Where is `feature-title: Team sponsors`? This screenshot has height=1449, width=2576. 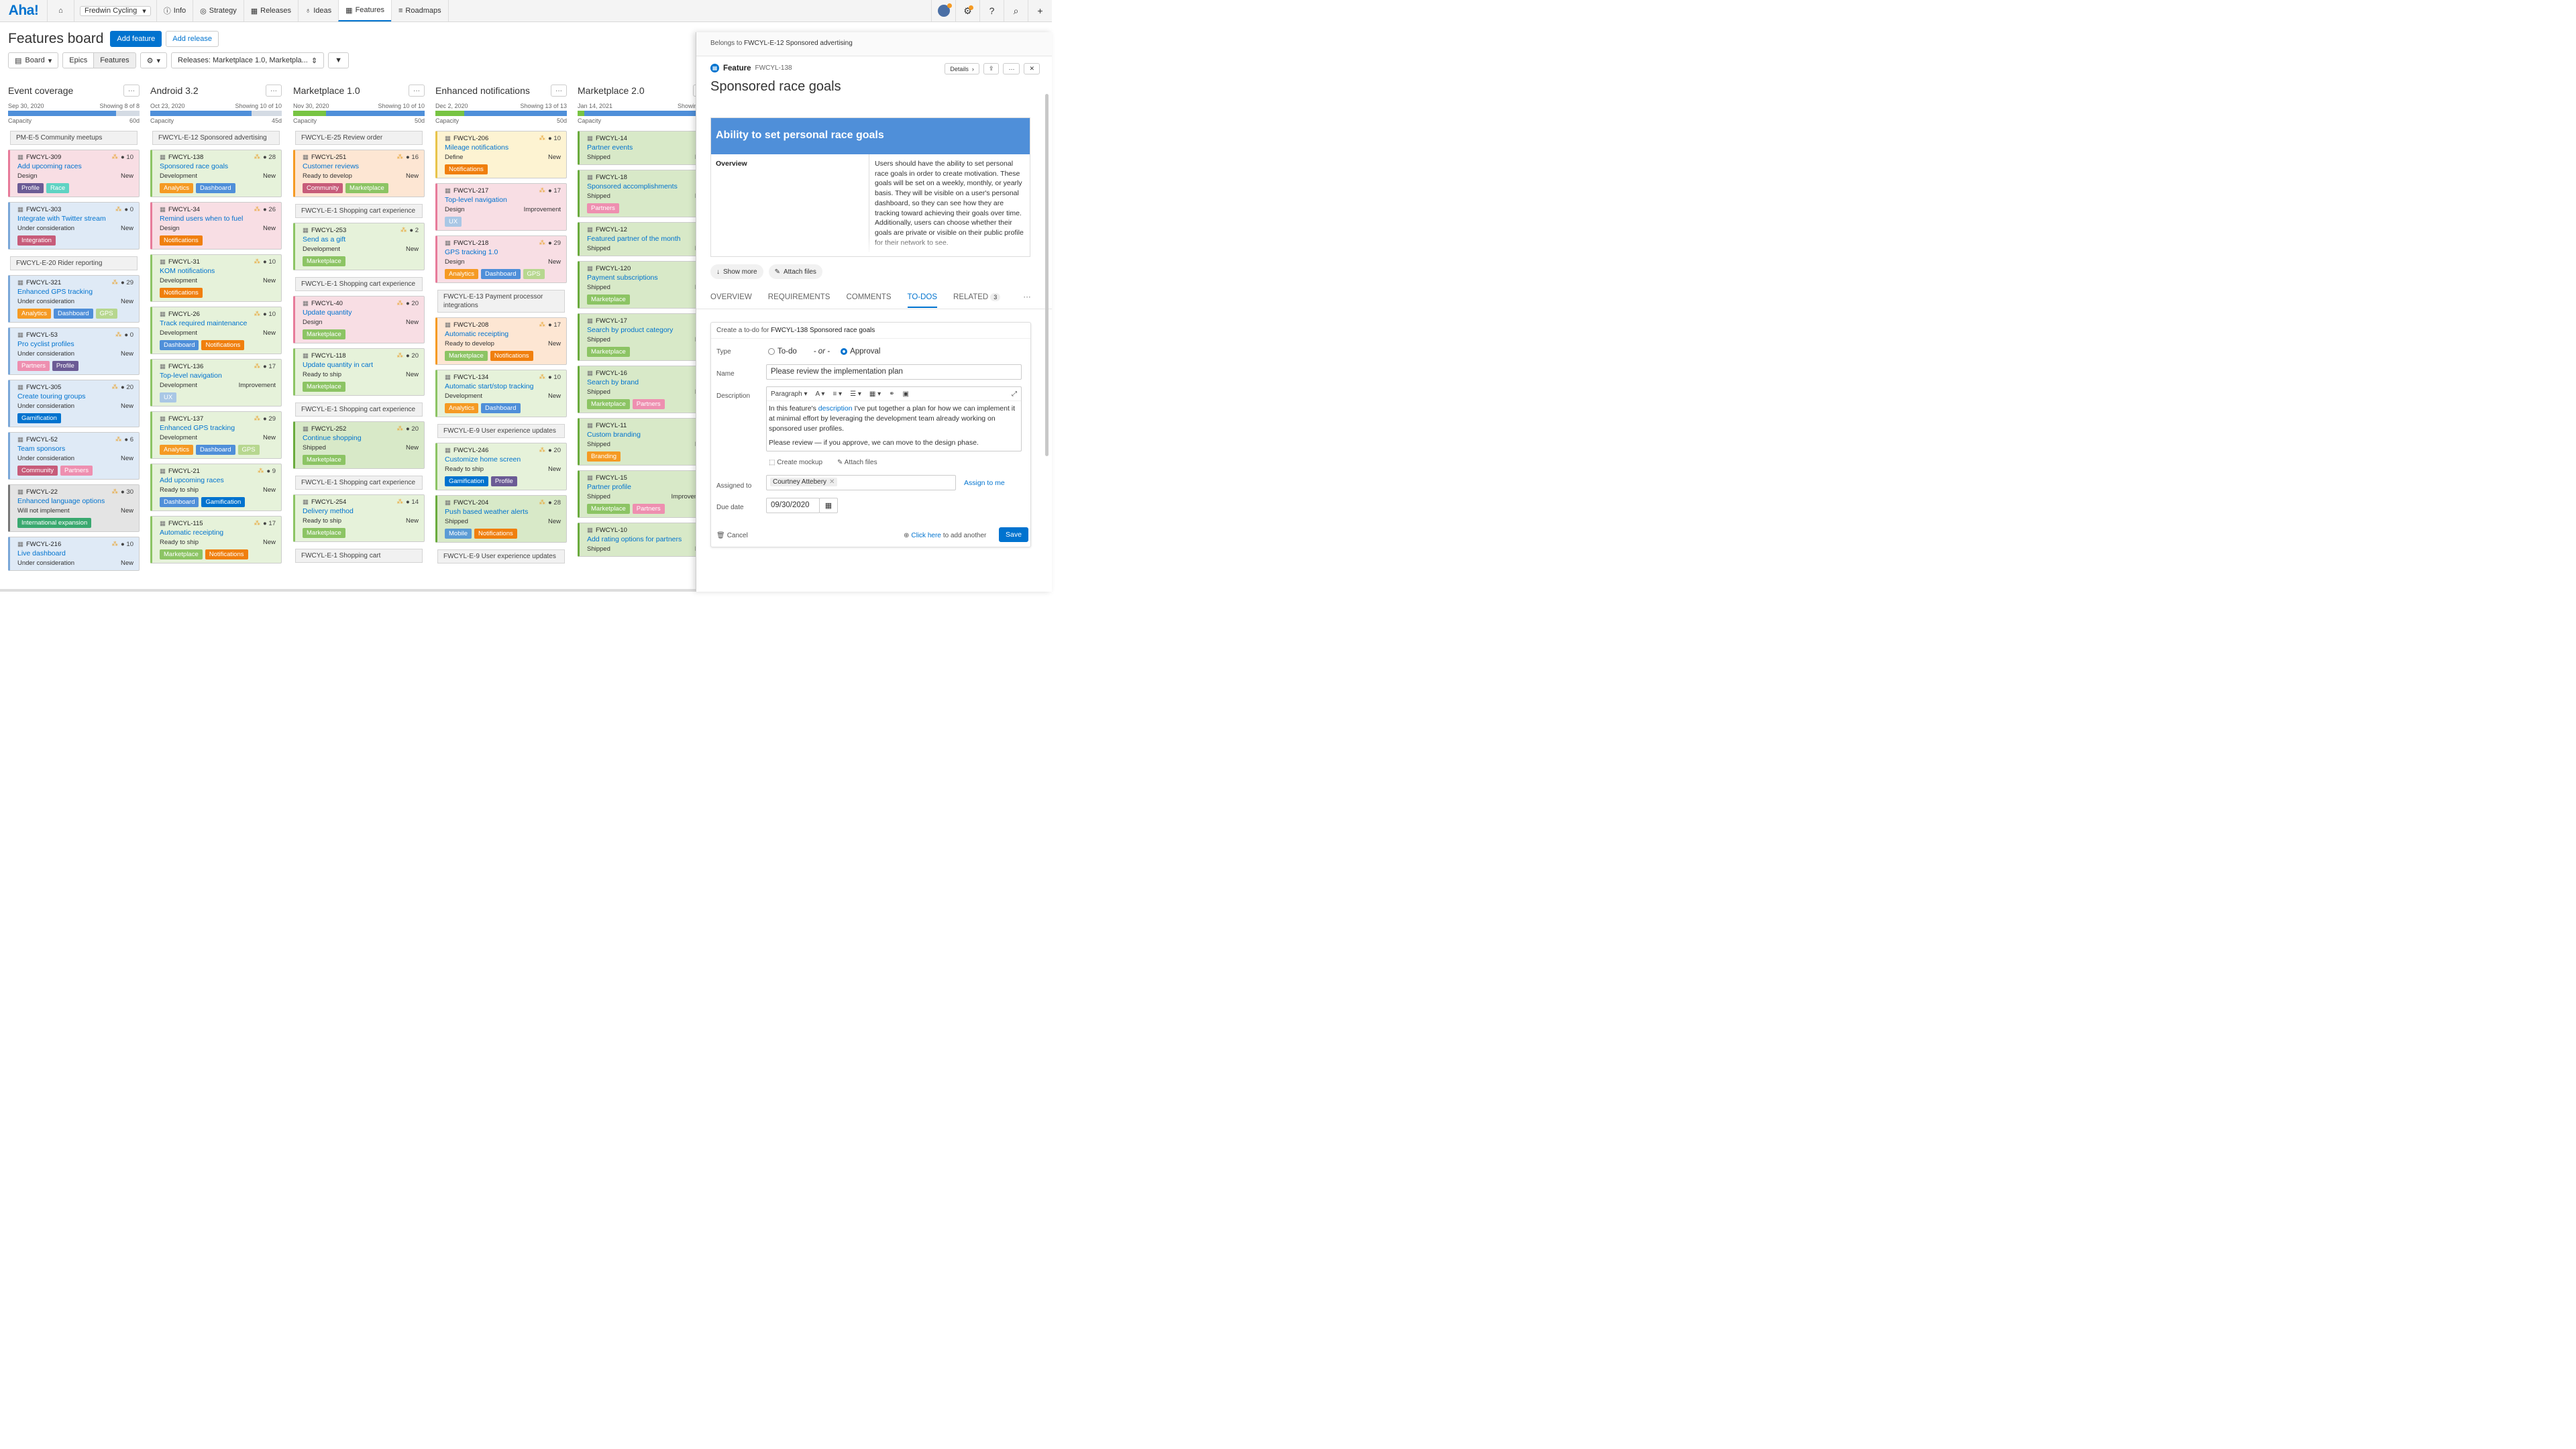
feature-title: Team sponsors is located at coordinates (41, 449).